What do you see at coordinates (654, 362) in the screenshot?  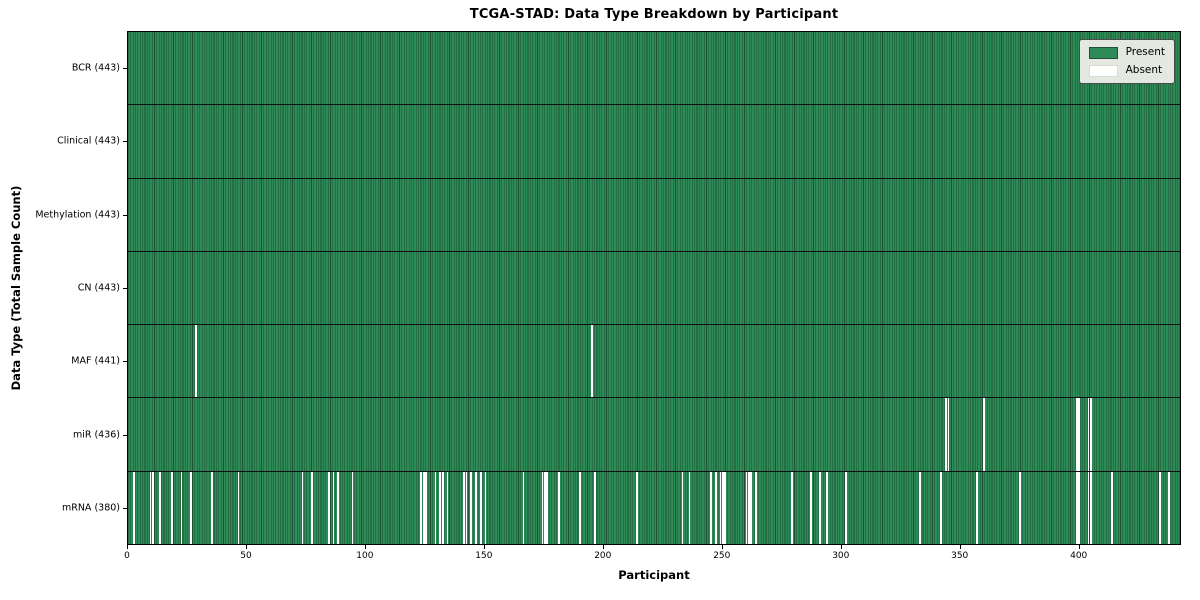 I see `heatmap-row-maf` at bounding box center [654, 362].